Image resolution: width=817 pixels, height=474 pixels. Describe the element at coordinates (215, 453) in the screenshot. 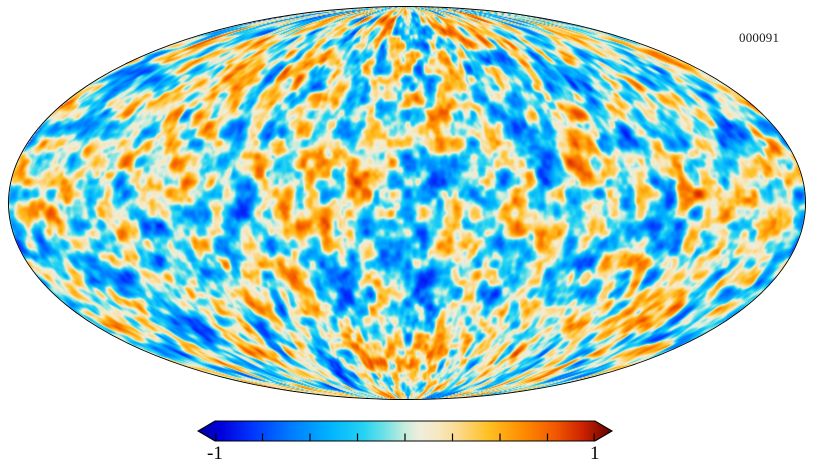

I see `colorbar-min-label: -1` at that location.